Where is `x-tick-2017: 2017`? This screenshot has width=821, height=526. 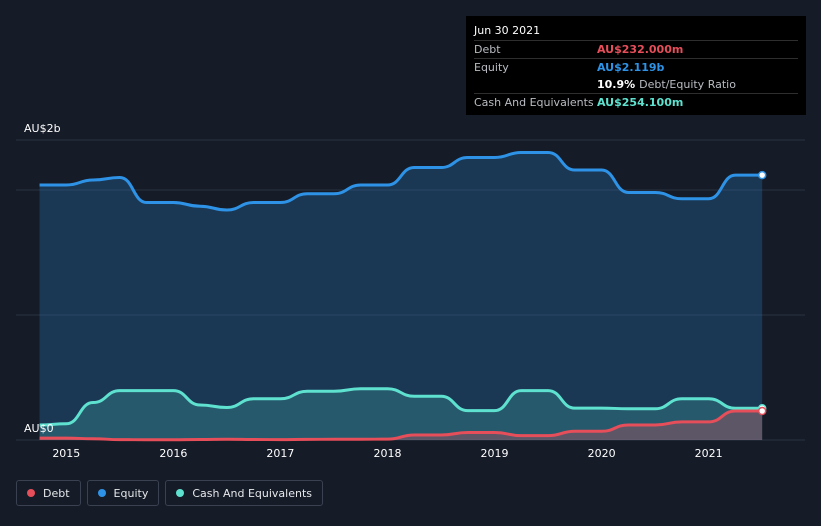
x-tick-2017: 2017 is located at coordinates (280, 453).